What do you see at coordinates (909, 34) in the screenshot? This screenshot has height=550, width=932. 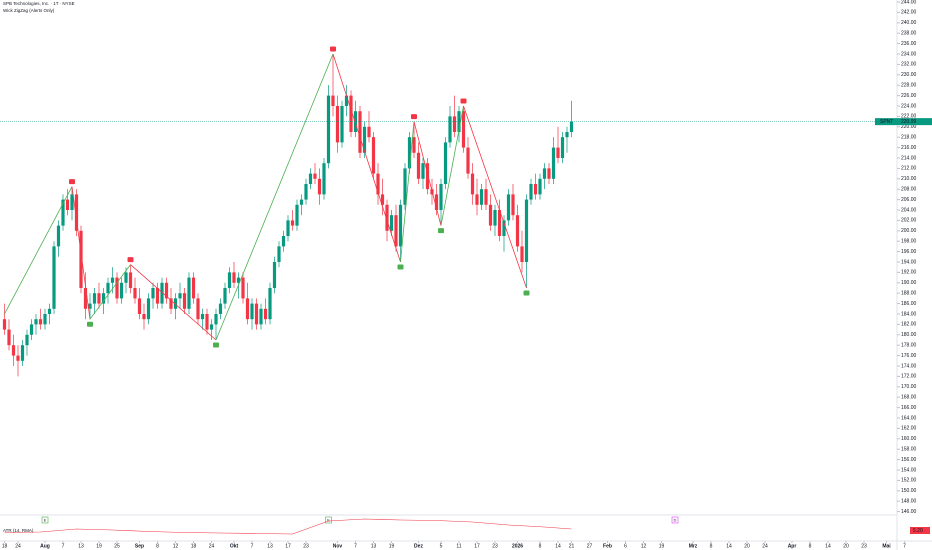 I see `y-tick-label: 238.00` at bounding box center [909, 34].